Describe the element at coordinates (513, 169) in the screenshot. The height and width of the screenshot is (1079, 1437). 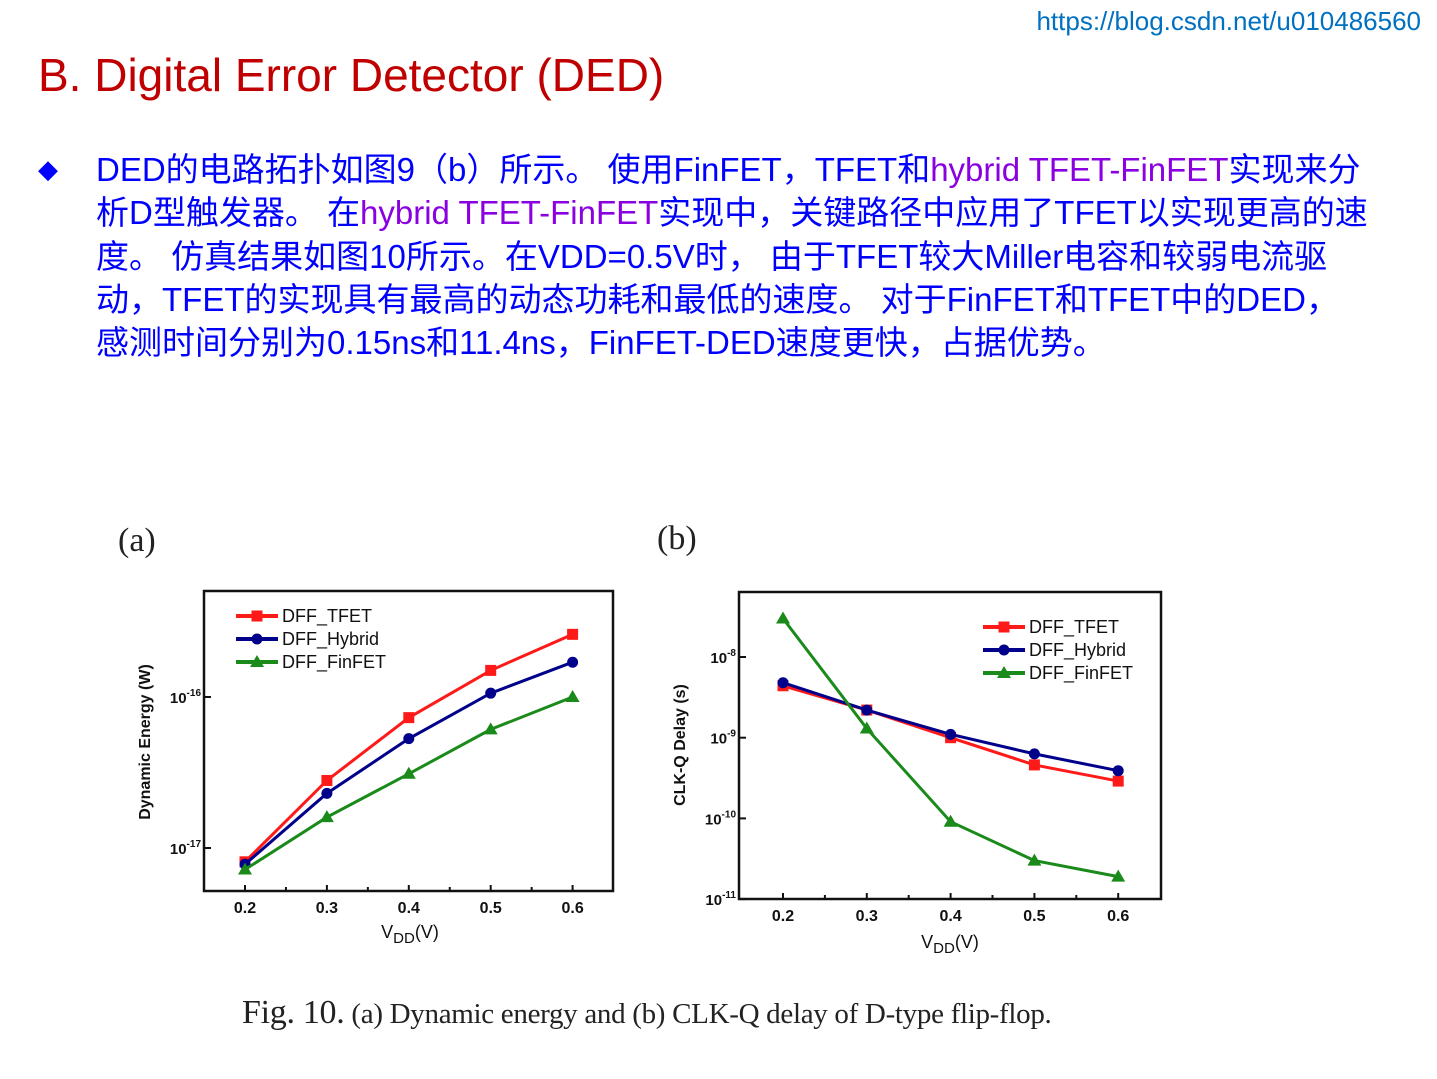
I see `text-segment: DED的电路拓扑如图9（b）所示。 使用FinFET，TFET和` at that location.